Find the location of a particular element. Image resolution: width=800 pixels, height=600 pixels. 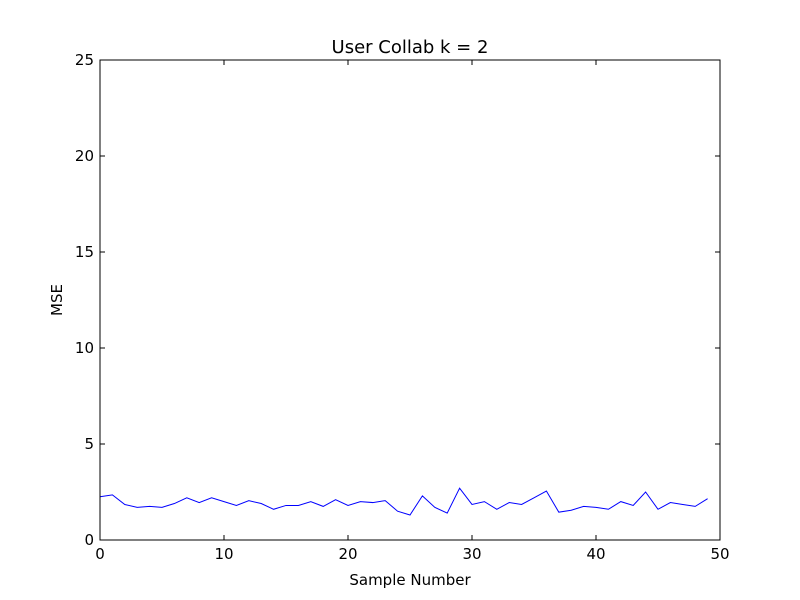

x-tick-label: 20 is located at coordinates (347, 554).